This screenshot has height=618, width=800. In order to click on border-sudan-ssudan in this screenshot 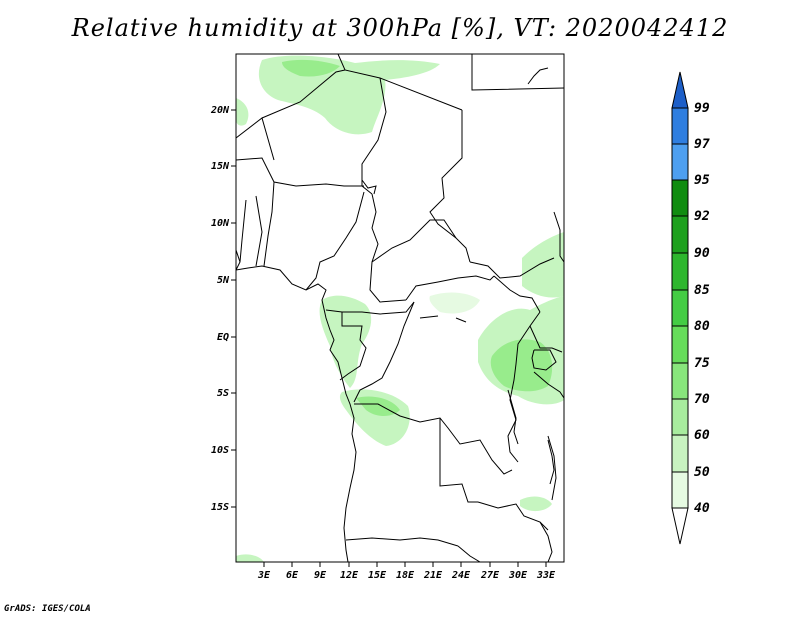, I will do `click(512, 268)`.